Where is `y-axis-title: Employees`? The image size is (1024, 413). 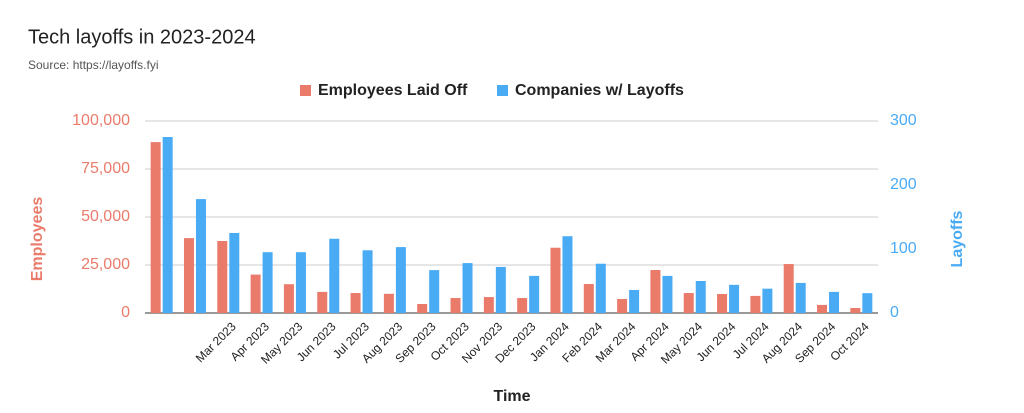 y-axis-title: Employees is located at coordinates (37, 239).